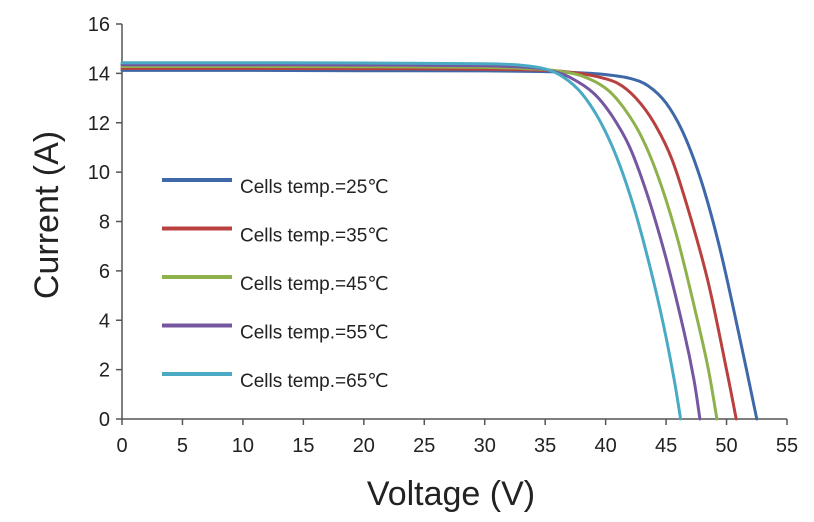  I want to click on y-tick-label: 2, so click(104, 371).